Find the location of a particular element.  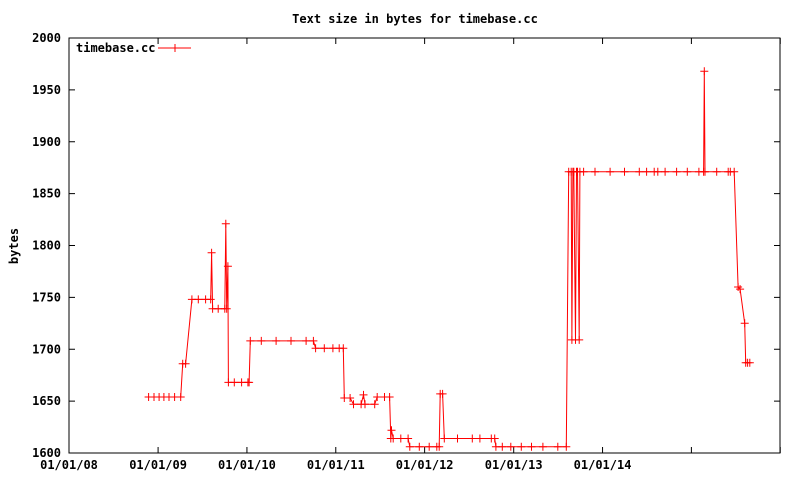

y-tick-label: 1800 is located at coordinates (46, 246).